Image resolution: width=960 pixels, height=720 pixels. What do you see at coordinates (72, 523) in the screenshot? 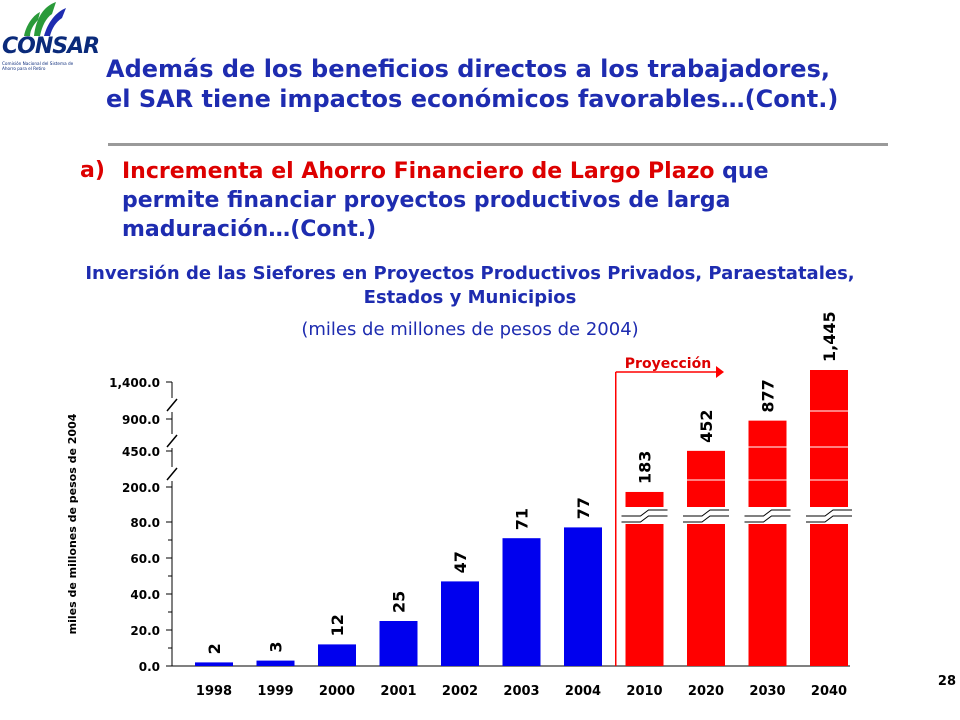
I see `y-axis-title: miles de millones de pesos de 2004` at bounding box center [72, 523].